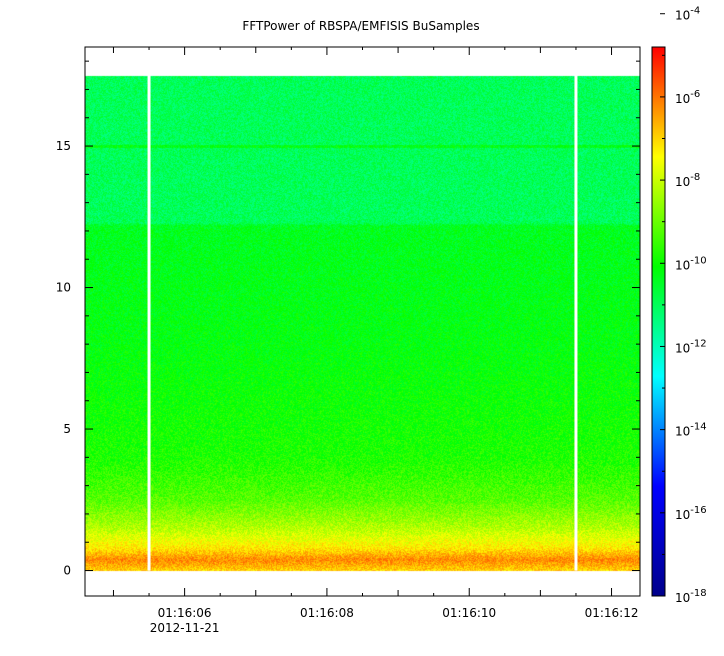 The width and height of the screenshot is (724, 656). What do you see at coordinates (327, 613) in the screenshot?
I see `x-tick-label: 01:16:08` at bounding box center [327, 613].